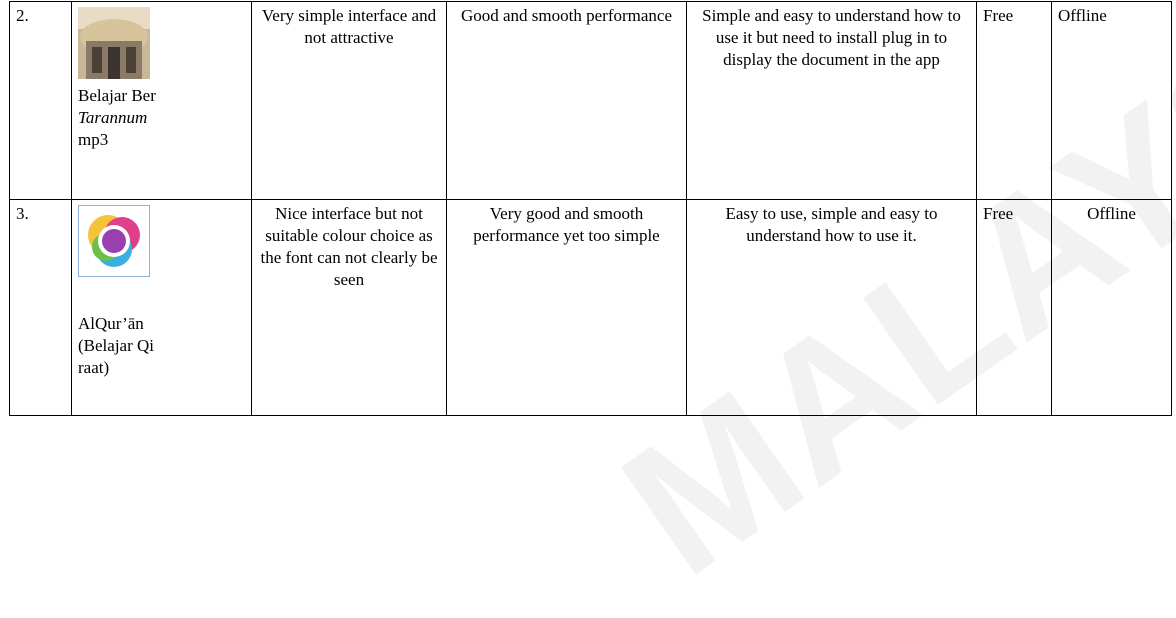  Describe the element at coordinates (40, 100) in the screenshot. I see `row-number: 2.` at that location.